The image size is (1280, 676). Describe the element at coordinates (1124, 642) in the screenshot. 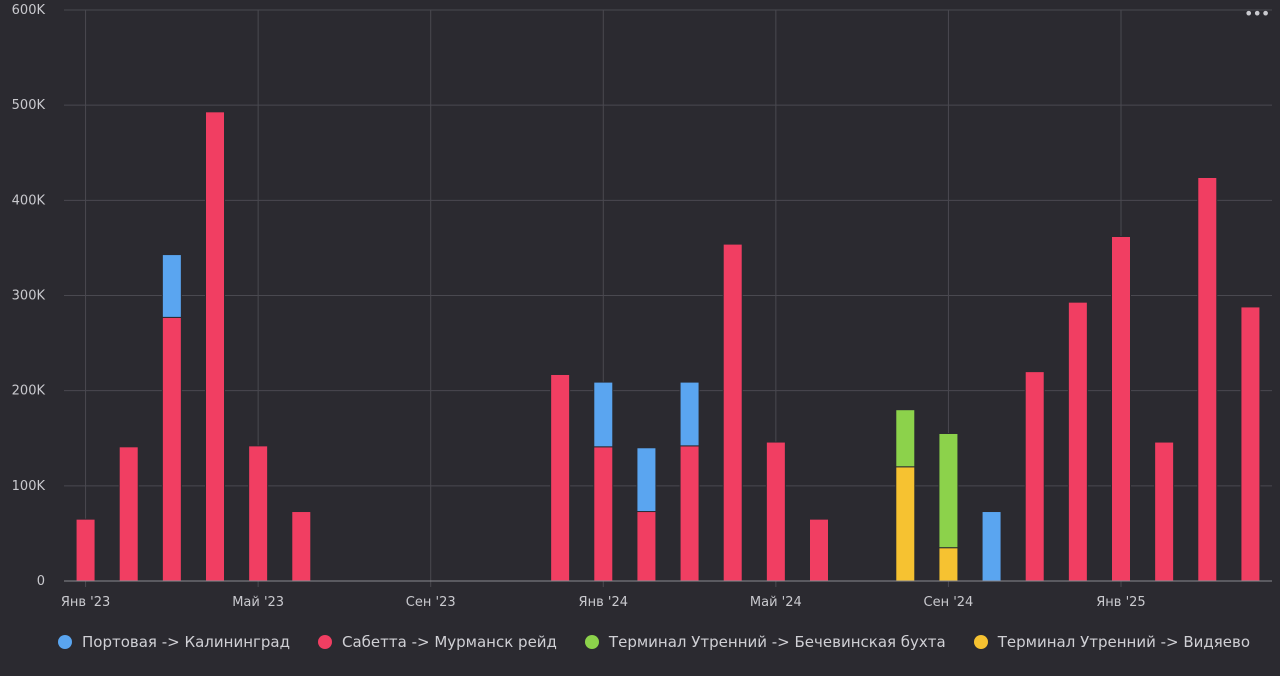

I see `legend-label: Терминал Утренний -> Видяево` at that location.